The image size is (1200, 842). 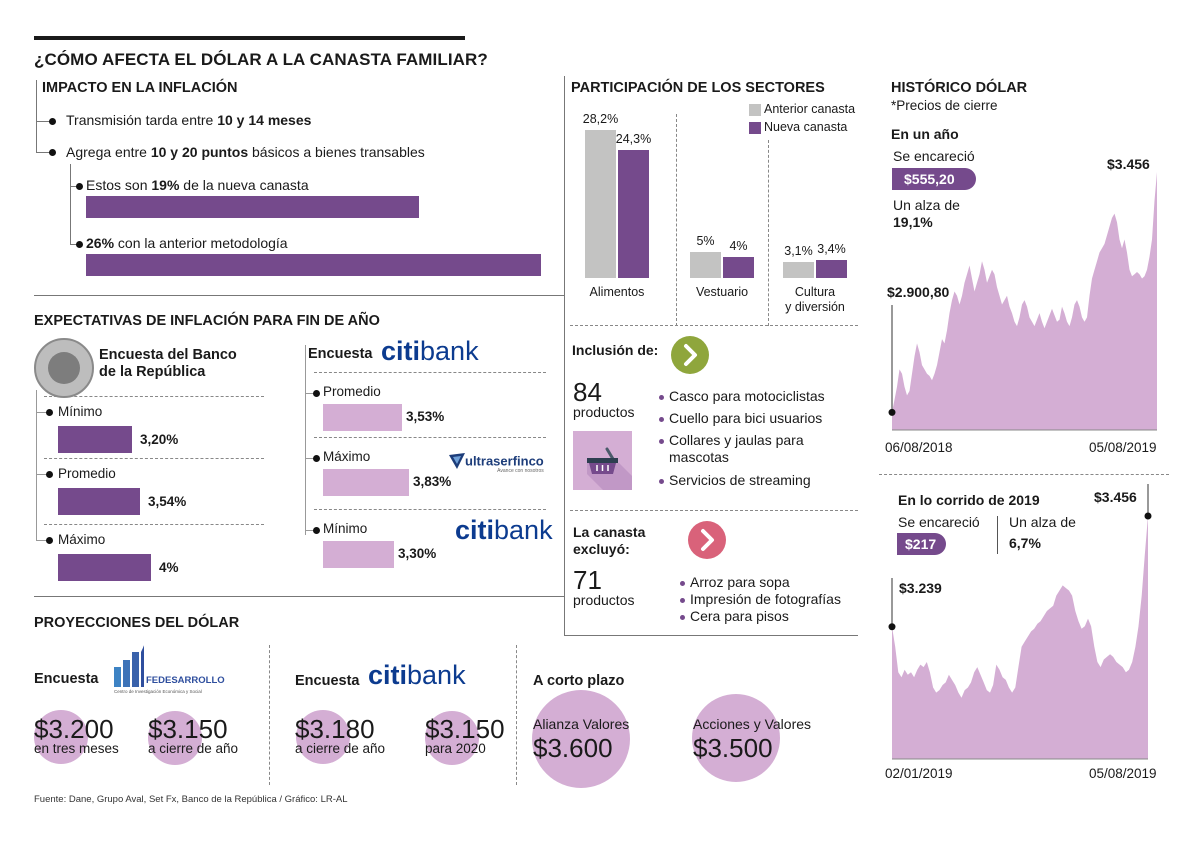 I want to click on br-tree-line, so click(x=36, y=465).